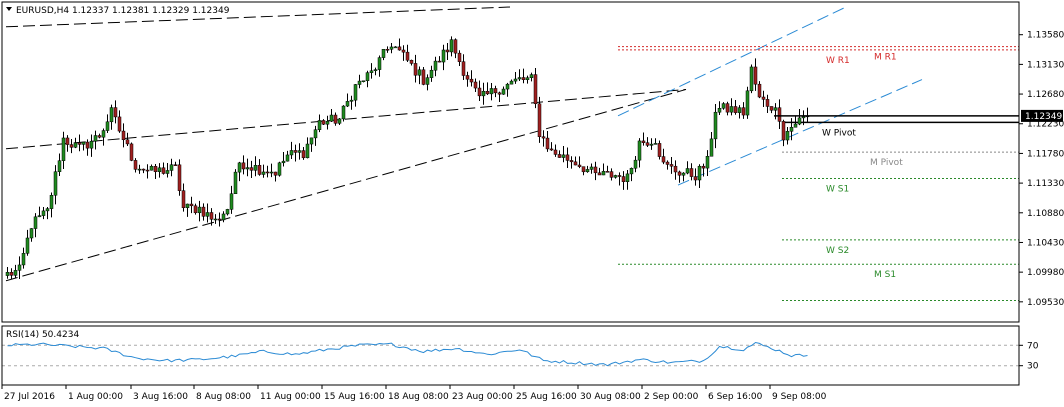  What do you see at coordinates (671, 397) in the screenshot?
I see `time-tick-label: 2 Sep 00:00` at bounding box center [671, 397].